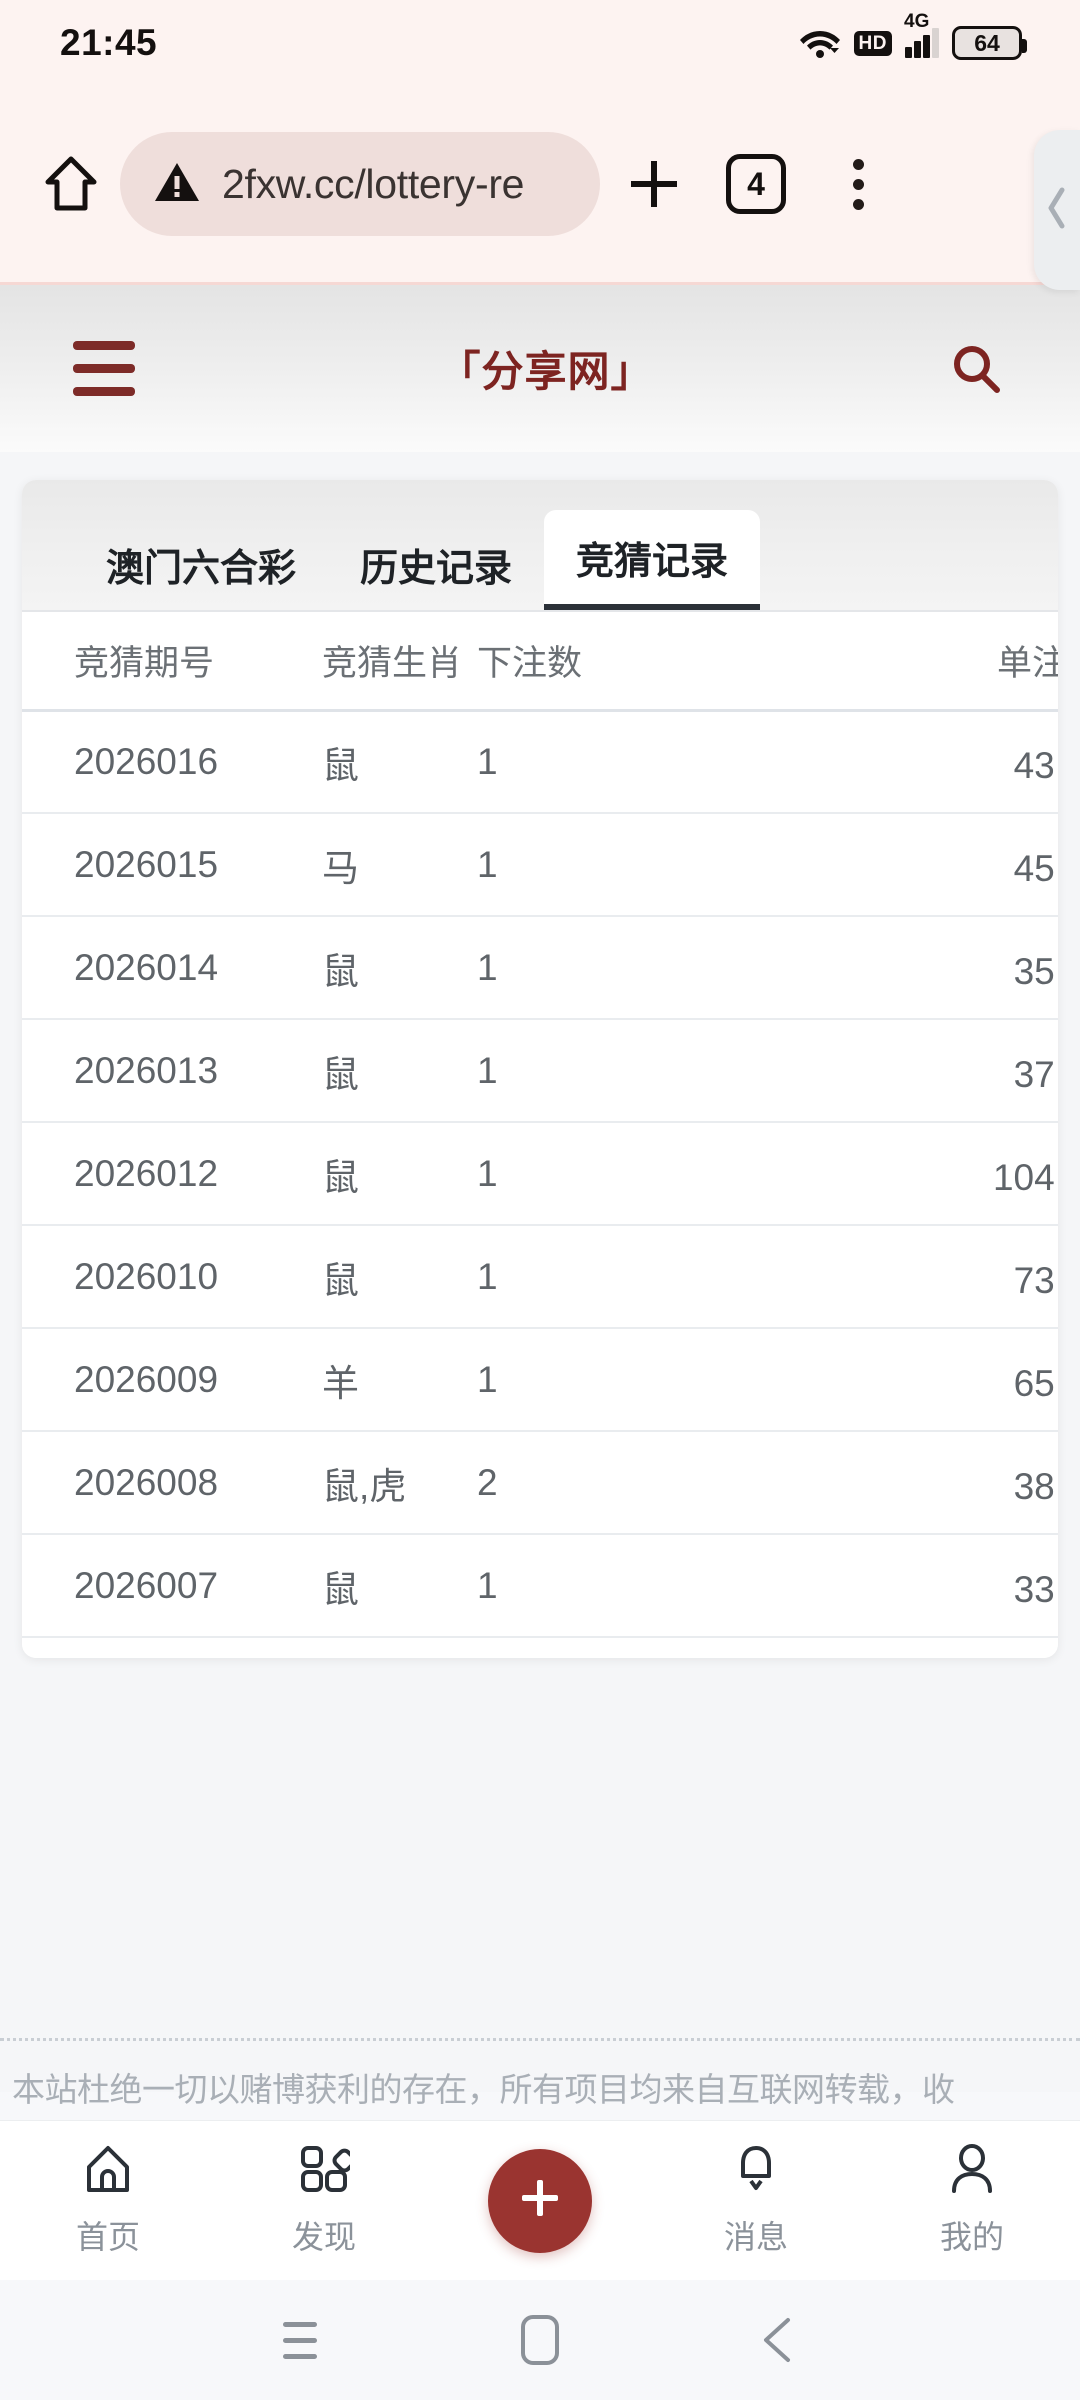 This screenshot has width=1080, height=2400. What do you see at coordinates (852, 1277) in the screenshot?
I see `cell-amount: 73 金` at bounding box center [852, 1277].